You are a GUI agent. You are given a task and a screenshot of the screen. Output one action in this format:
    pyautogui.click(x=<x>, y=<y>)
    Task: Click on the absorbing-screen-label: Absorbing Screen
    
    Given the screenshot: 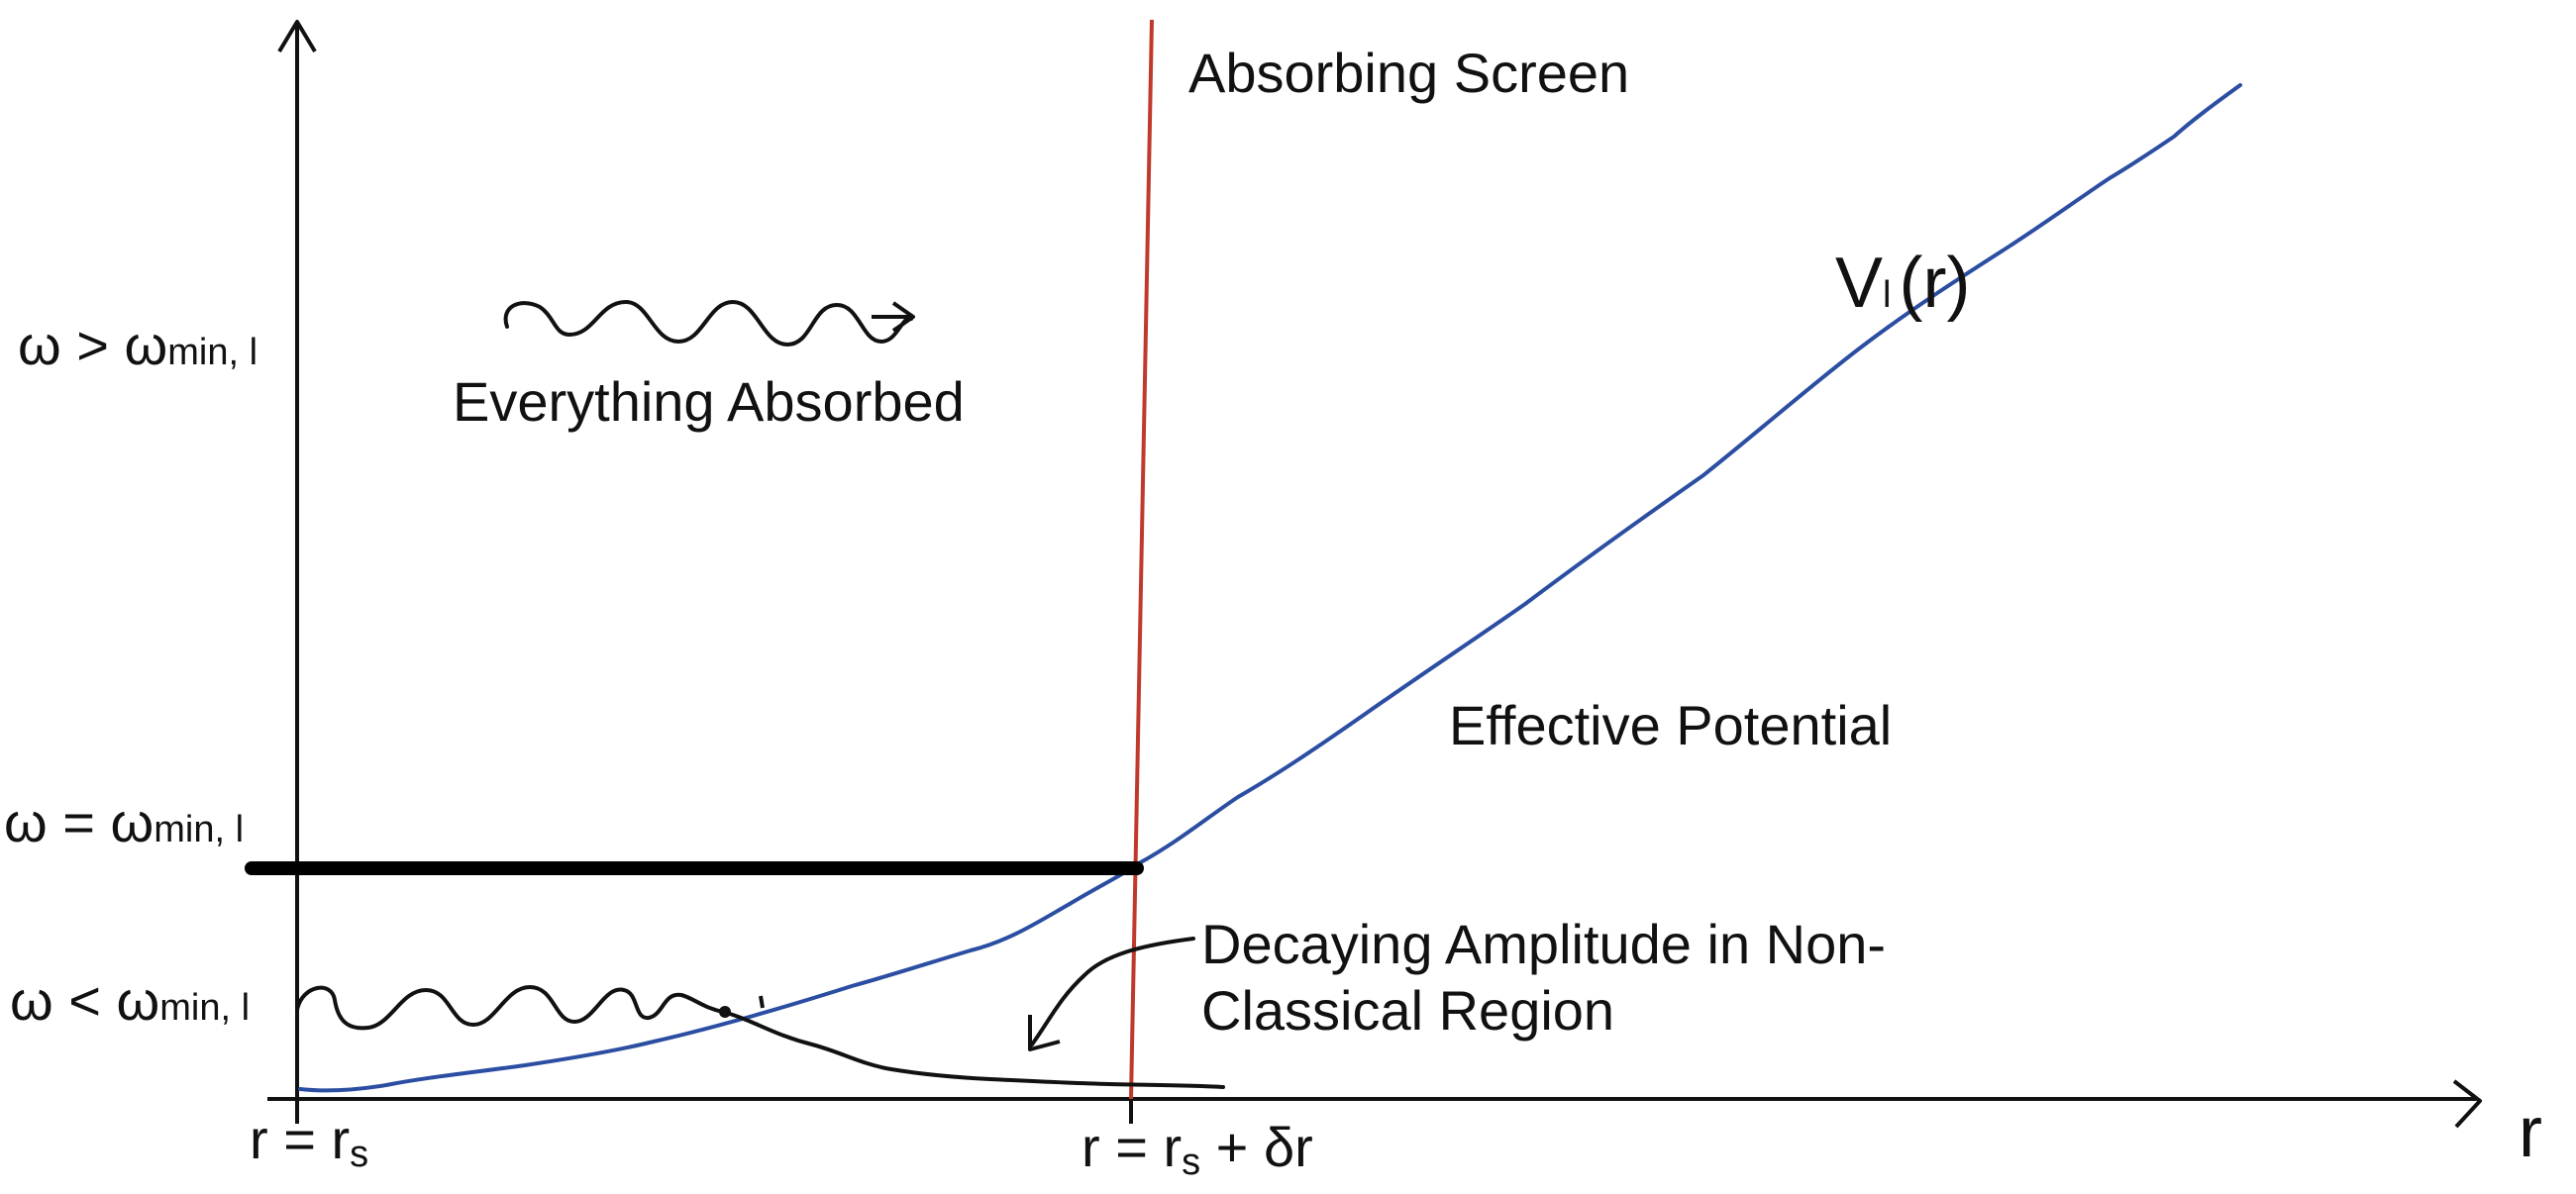 What is the action you would take?
    pyautogui.click(x=1408, y=73)
    